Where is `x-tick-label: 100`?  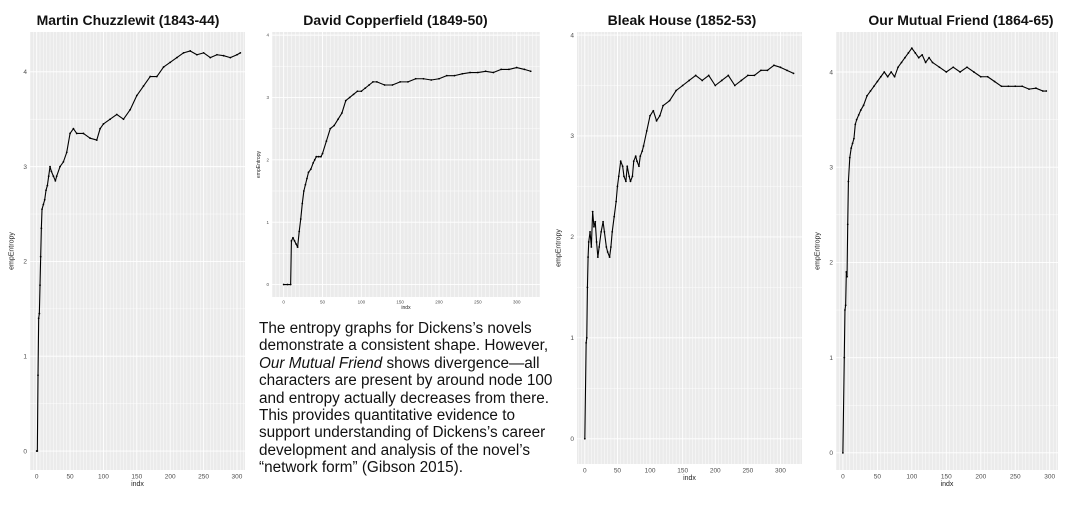 x-tick-label: 100 is located at coordinates (911, 477).